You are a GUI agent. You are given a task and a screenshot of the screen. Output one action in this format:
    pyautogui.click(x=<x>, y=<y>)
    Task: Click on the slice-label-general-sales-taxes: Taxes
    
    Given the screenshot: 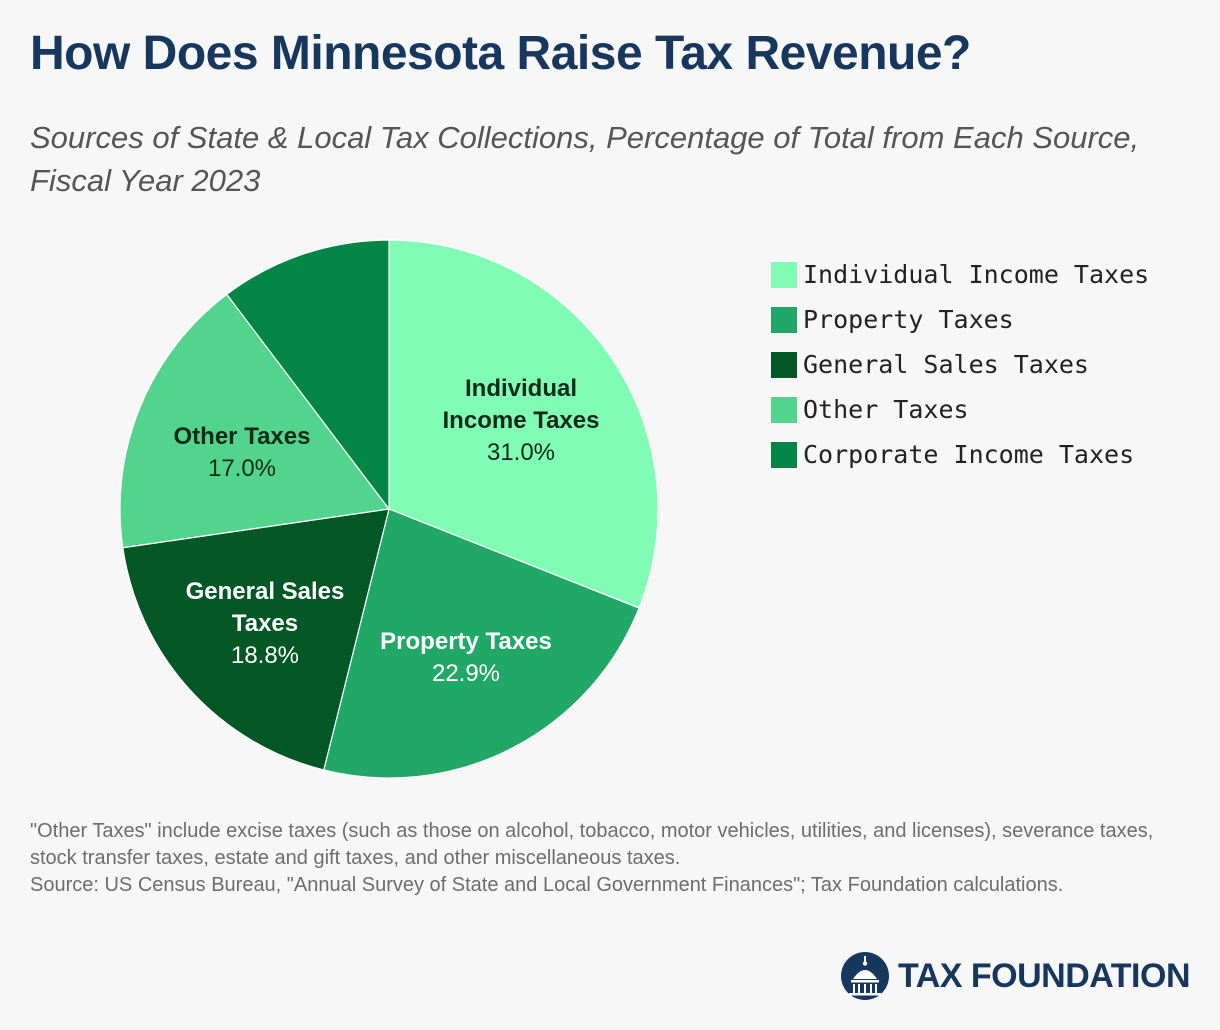 What is the action you would take?
    pyautogui.click(x=265, y=623)
    